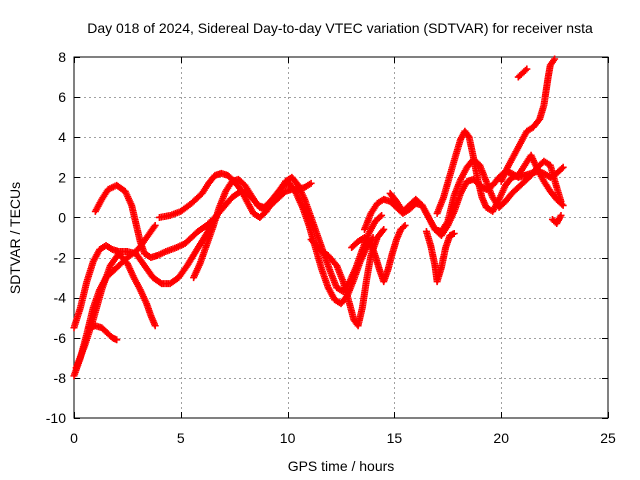  What do you see at coordinates (62, 217) in the screenshot?
I see `y-tick-label: 0` at bounding box center [62, 217].